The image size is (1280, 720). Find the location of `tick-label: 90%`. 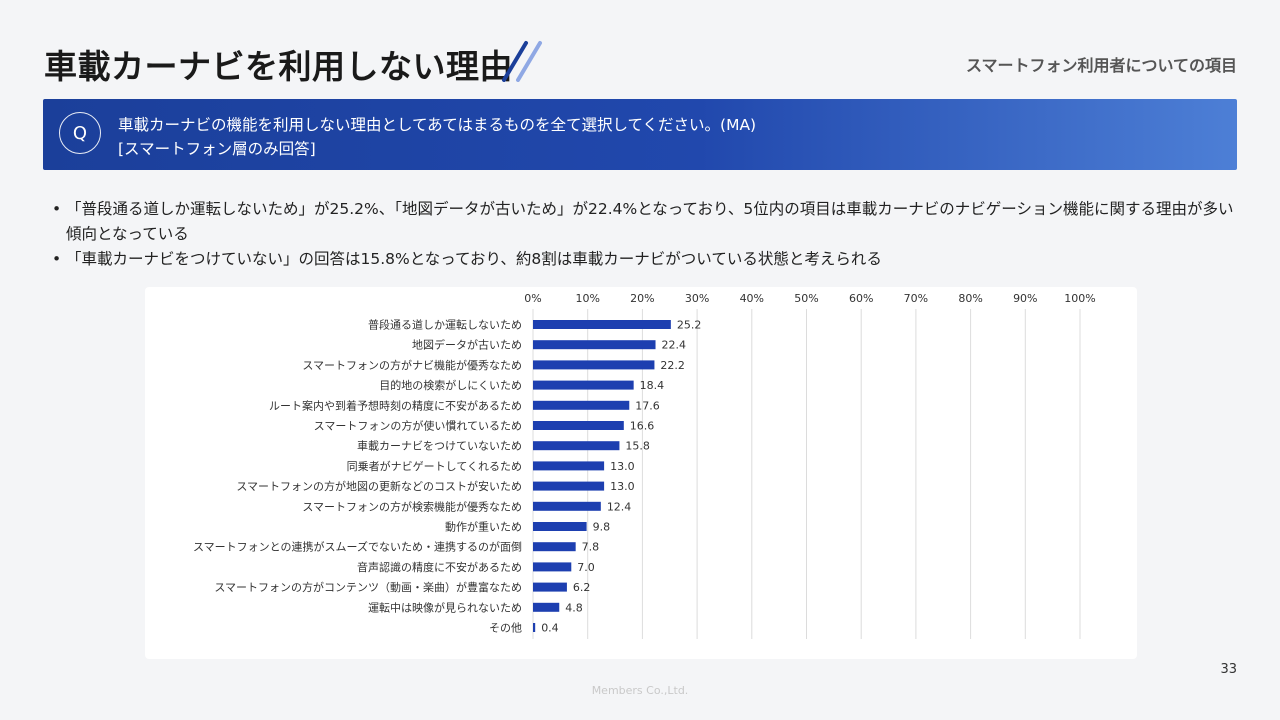

tick-label: 90% is located at coordinates (1025, 298).